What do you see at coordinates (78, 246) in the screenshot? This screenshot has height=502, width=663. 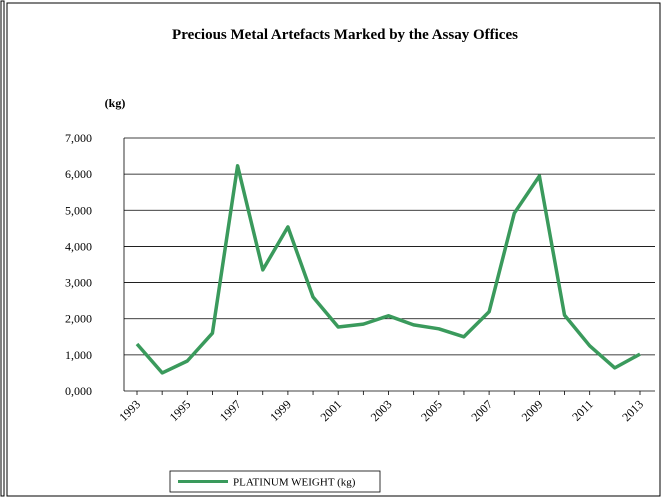 I see `y-tick-label: 4,000` at bounding box center [78, 246].